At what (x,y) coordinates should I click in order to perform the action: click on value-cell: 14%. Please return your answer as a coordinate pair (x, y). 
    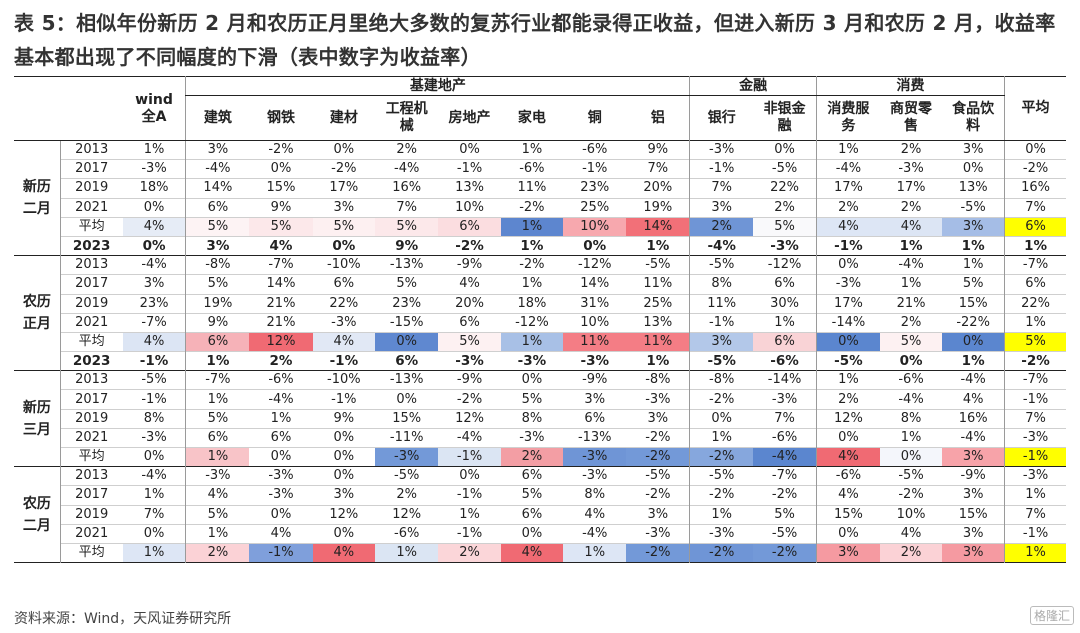
    Looking at the image, I should click on (217, 188).